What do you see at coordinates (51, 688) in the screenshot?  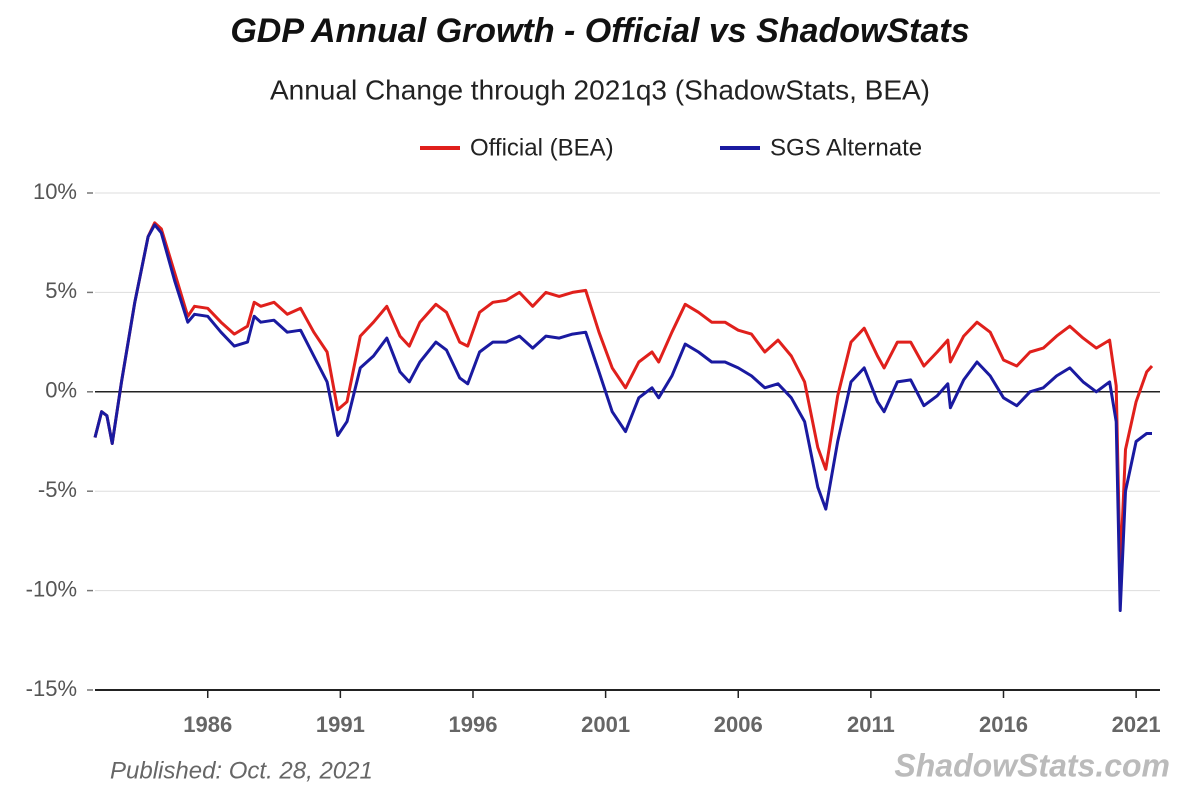 I see `y-tick-label: -15%` at bounding box center [51, 688].